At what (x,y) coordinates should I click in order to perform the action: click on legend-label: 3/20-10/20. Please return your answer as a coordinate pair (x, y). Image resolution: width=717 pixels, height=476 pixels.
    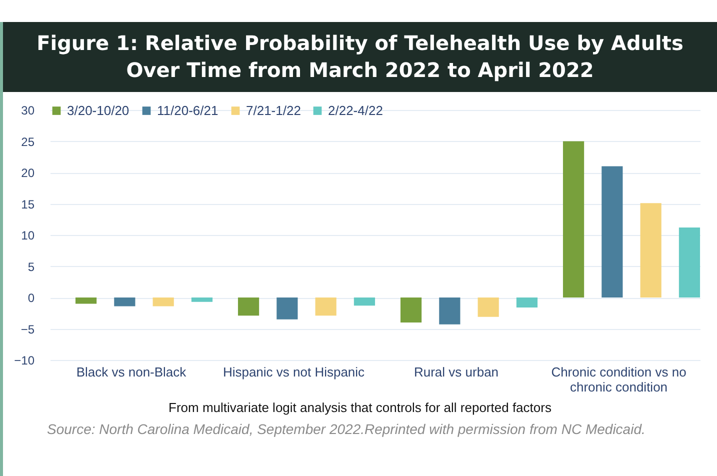
    Looking at the image, I should click on (98, 110).